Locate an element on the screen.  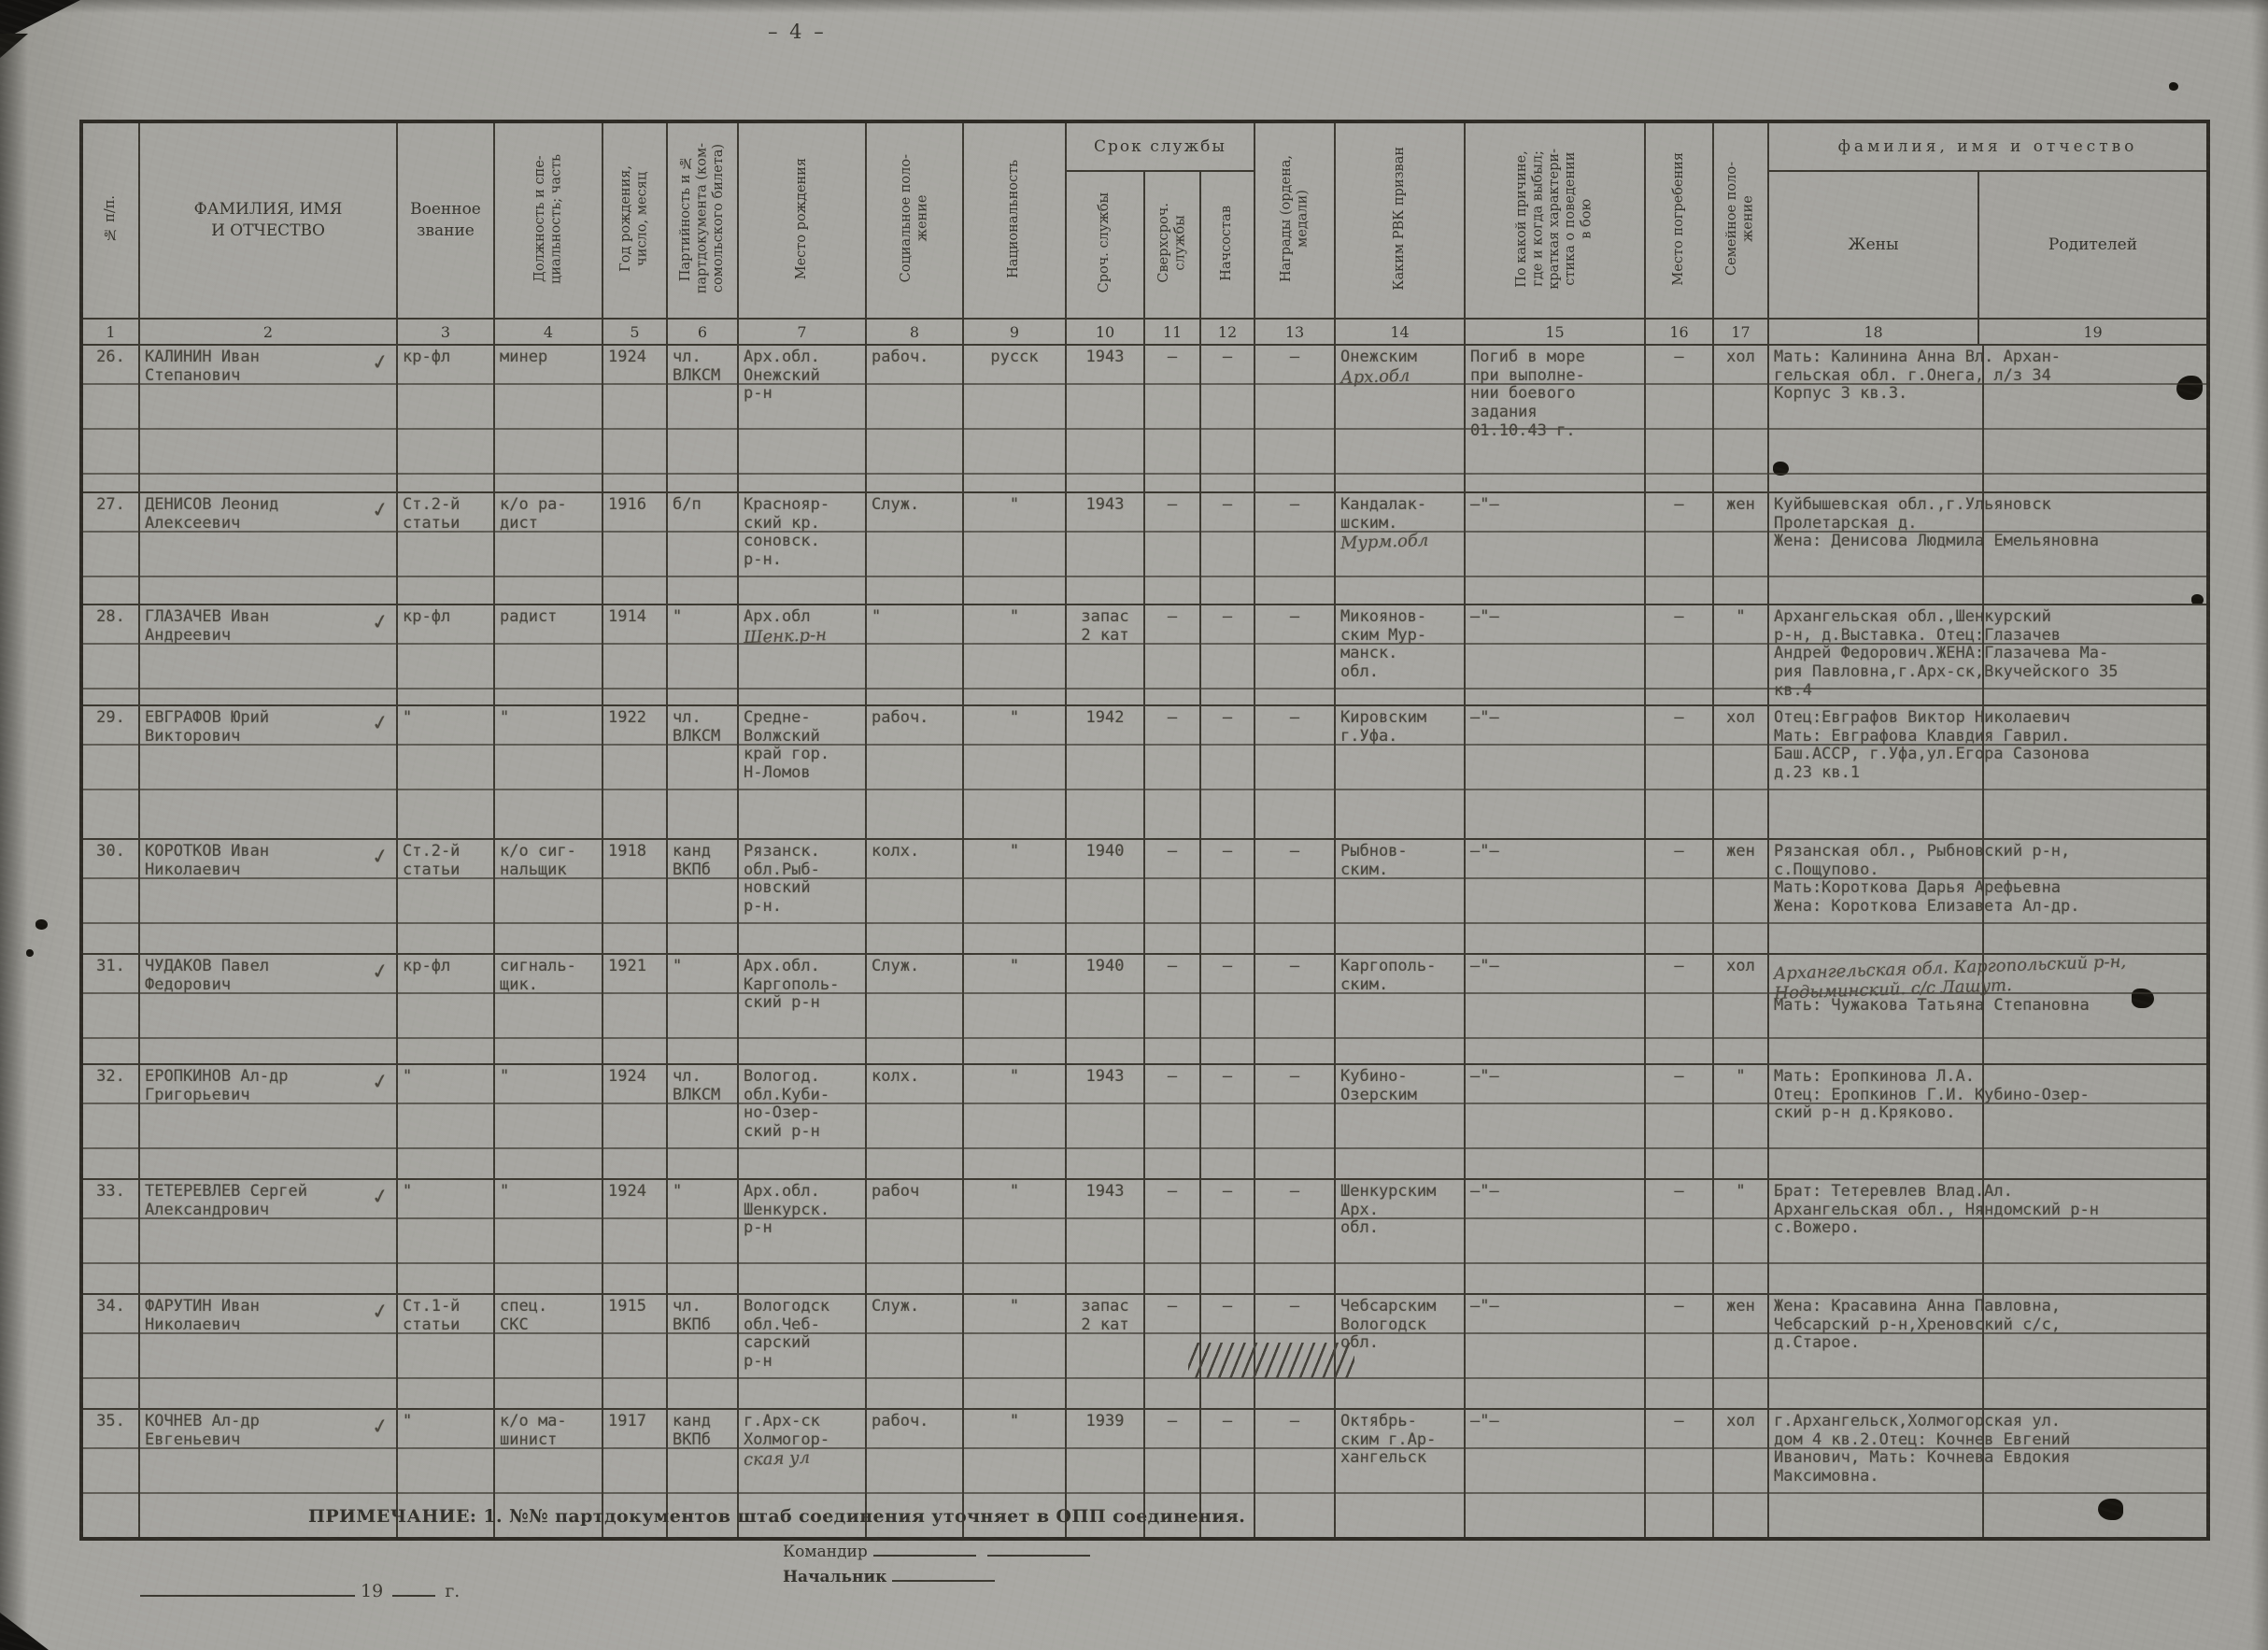
col-header-parents: Родителей is located at coordinates (2093, 245).